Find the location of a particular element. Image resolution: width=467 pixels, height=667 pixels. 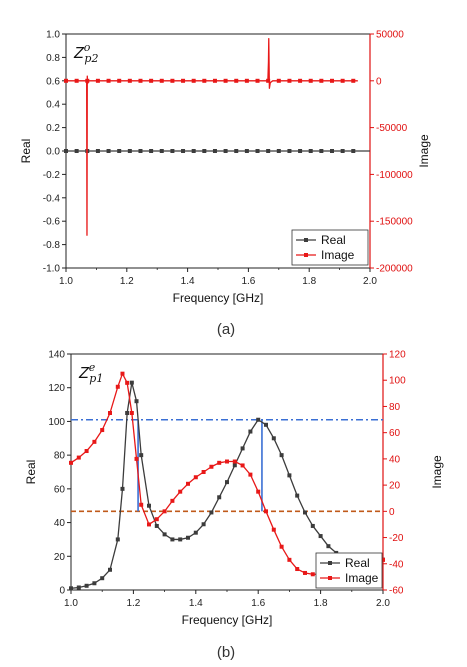

y-tick-label: 40 is located at coordinates (60, 523).